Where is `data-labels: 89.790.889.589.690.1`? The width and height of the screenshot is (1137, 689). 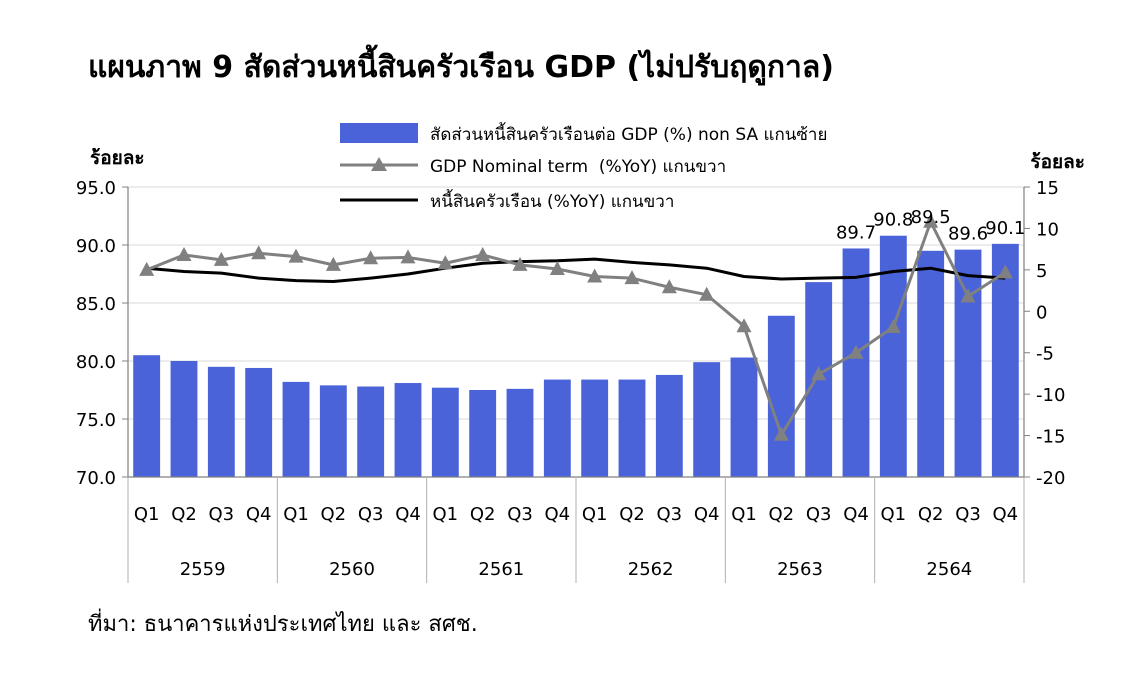 data-labels: 89.790.889.589.690.1 is located at coordinates (930, 226).